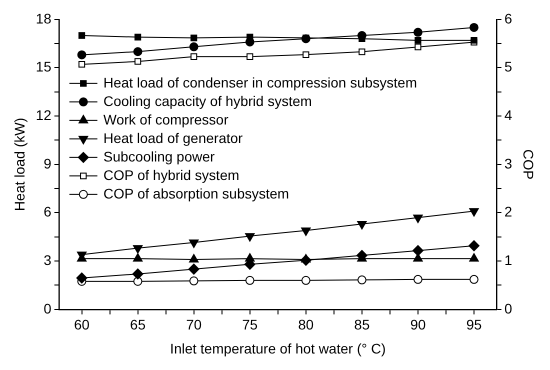 This screenshot has height=370, width=550. I want to click on x-tick-label: 95, so click(474, 324).